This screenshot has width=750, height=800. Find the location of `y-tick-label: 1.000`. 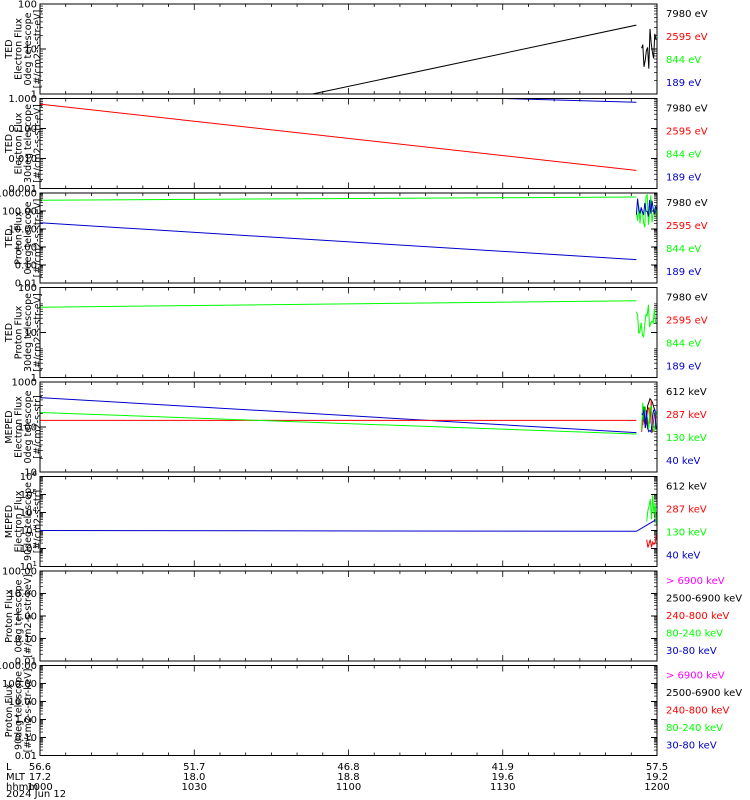

y-tick-label: 1.000 is located at coordinates (22, 99).